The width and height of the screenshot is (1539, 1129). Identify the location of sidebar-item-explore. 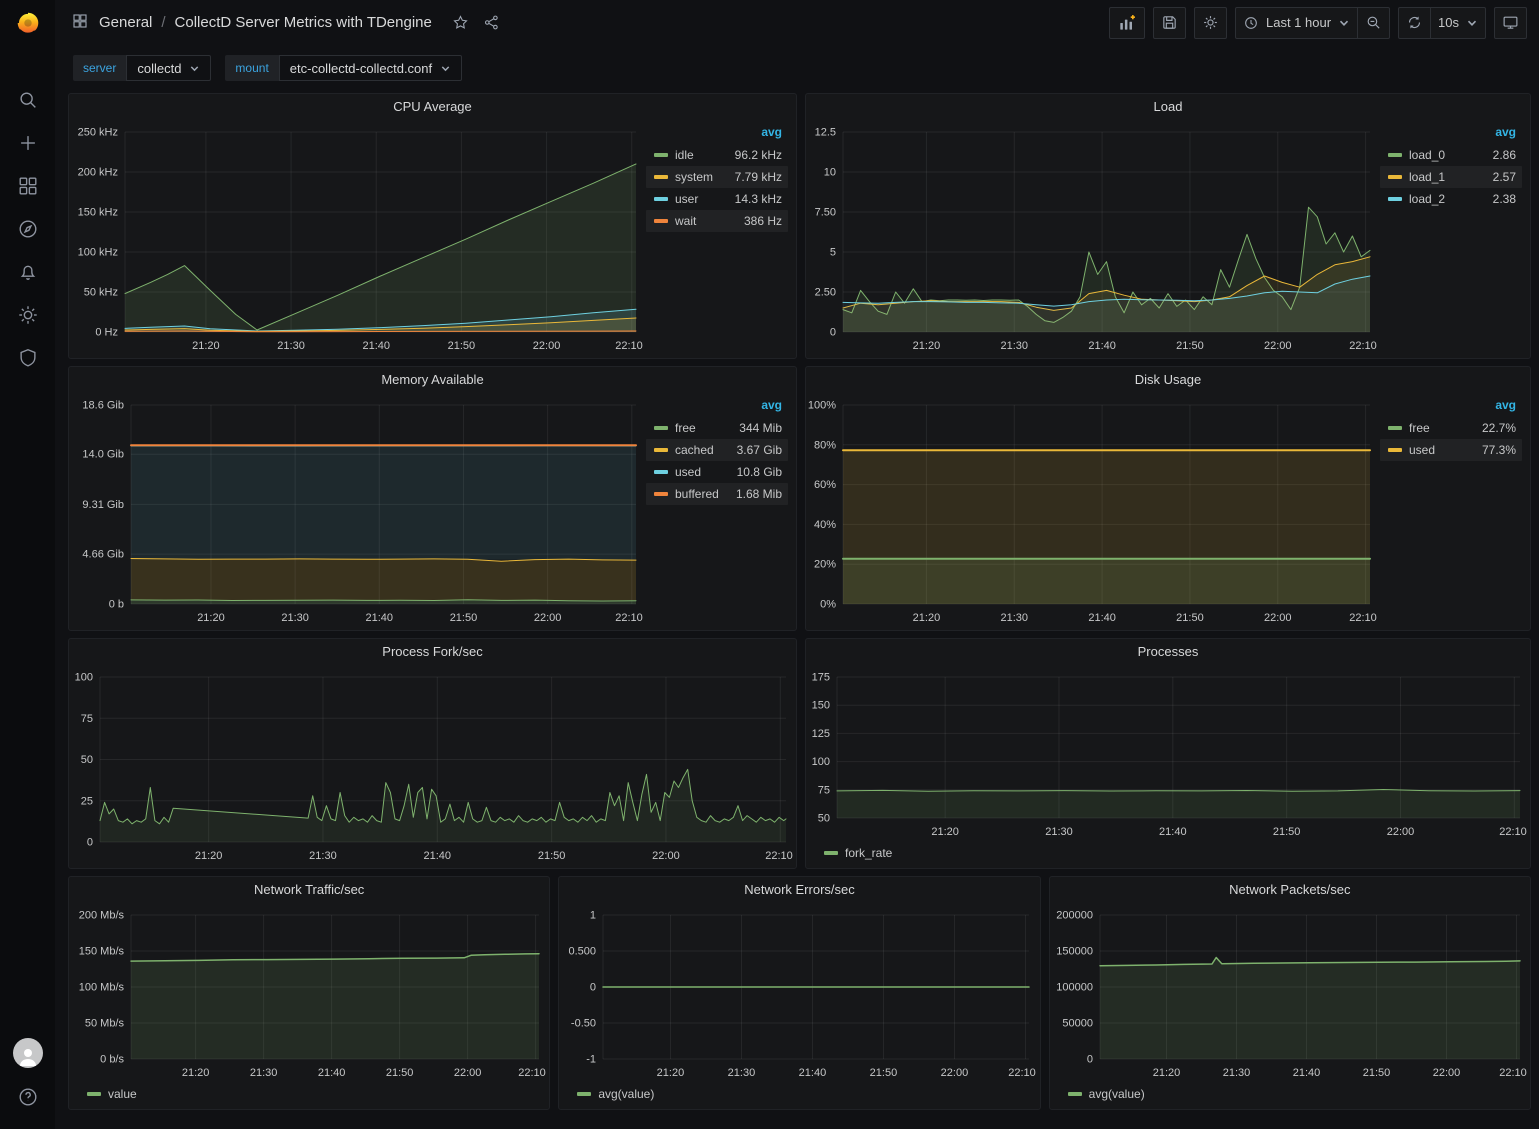
(28, 229).